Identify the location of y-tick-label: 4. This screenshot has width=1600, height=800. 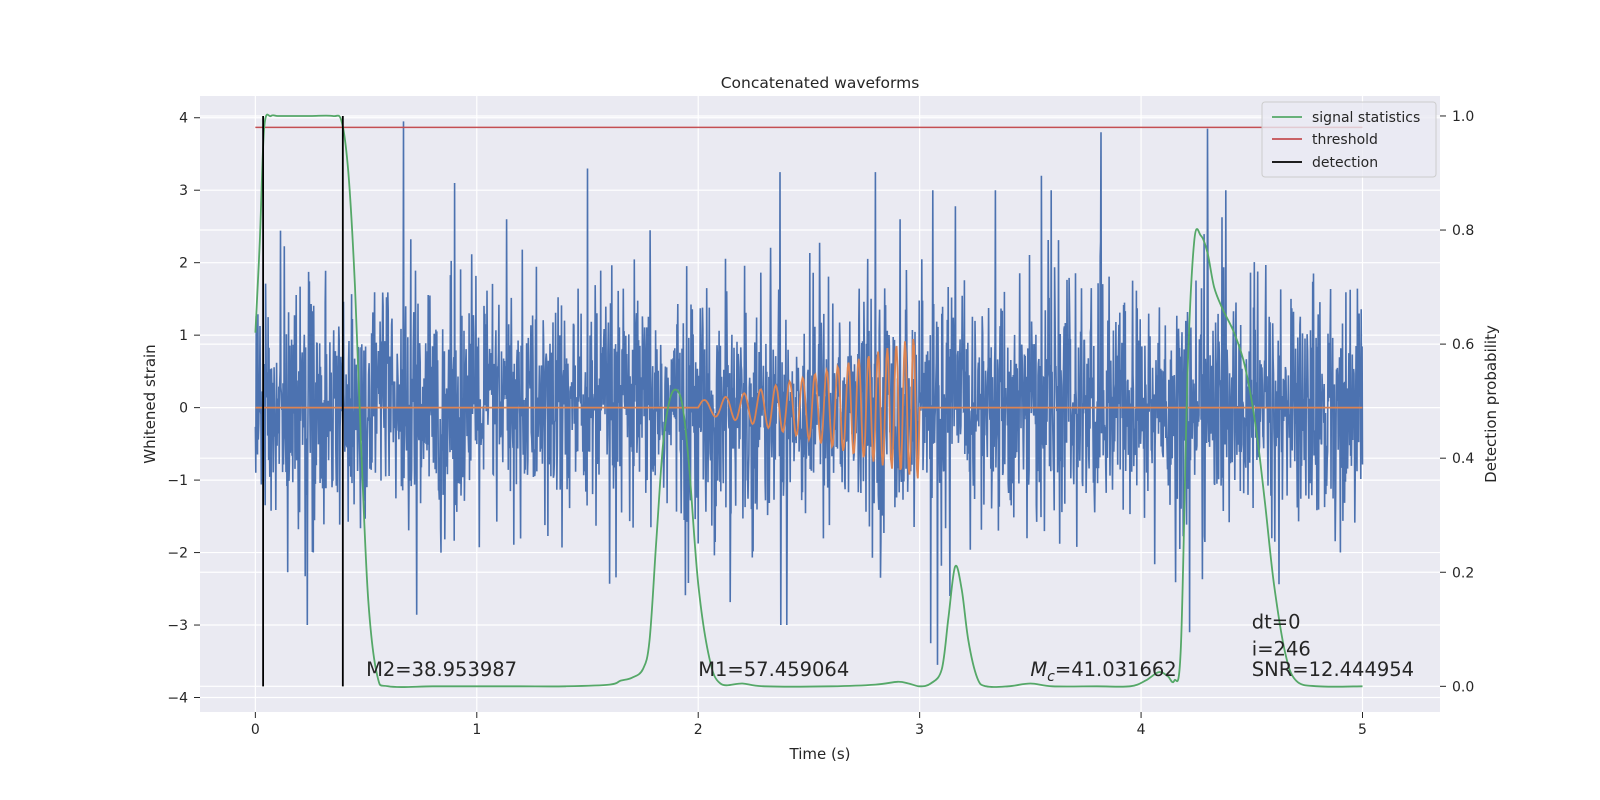
(183, 119).